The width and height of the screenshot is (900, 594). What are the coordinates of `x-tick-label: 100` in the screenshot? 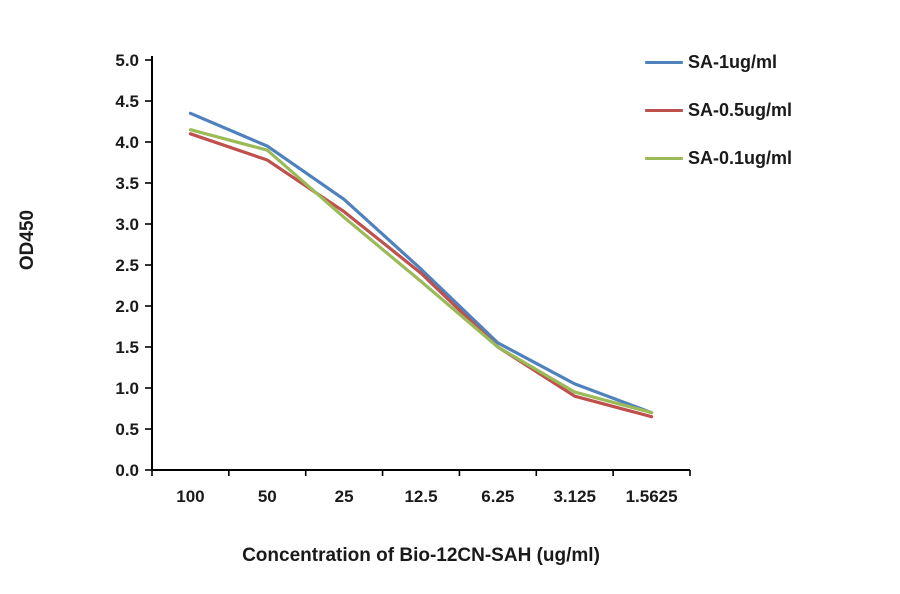 It's located at (190, 496).